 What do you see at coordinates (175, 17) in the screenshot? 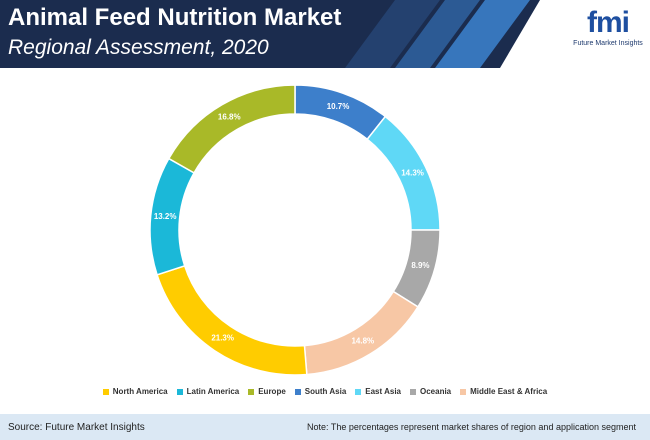
I see `title: Animal Feed Nutrition Market` at bounding box center [175, 17].